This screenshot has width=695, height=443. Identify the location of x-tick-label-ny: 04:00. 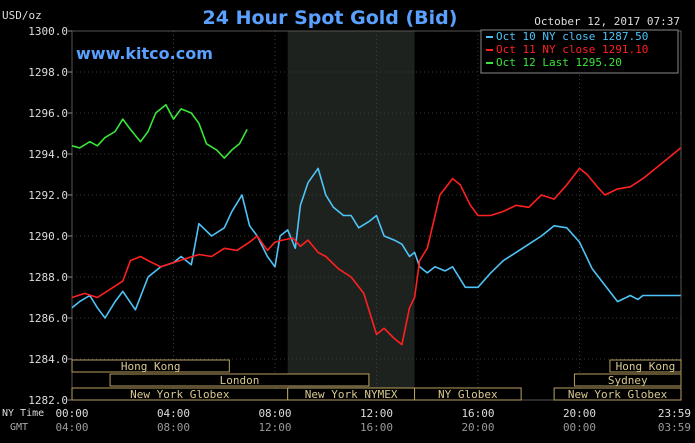
(173, 413).